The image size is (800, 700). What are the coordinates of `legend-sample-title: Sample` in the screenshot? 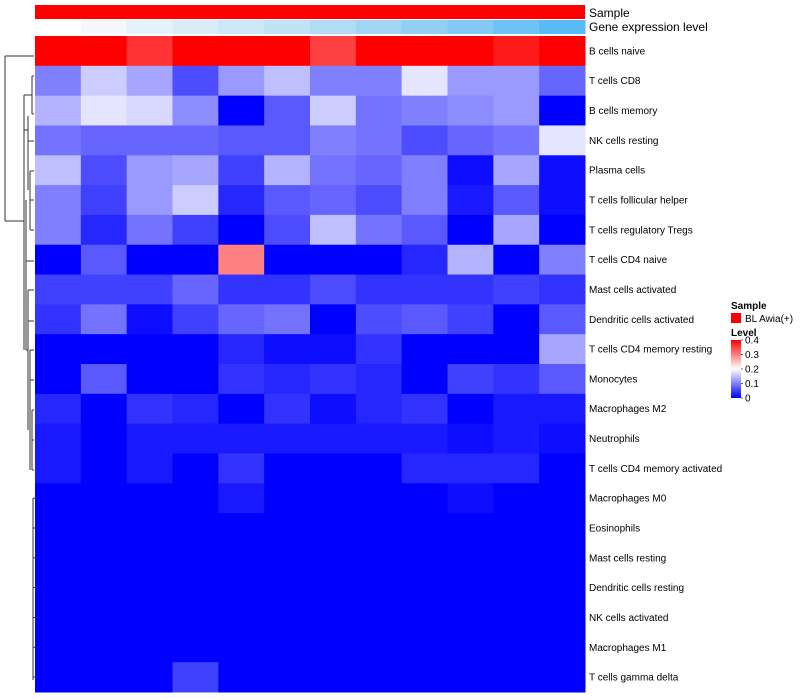 It's located at (749, 306).